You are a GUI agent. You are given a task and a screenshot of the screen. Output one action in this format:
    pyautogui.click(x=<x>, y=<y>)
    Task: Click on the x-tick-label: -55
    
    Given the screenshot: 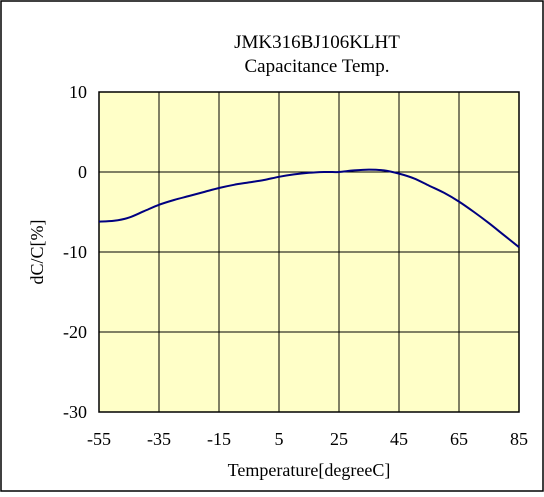 What is the action you would take?
    pyautogui.click(x=99, y=439)
    